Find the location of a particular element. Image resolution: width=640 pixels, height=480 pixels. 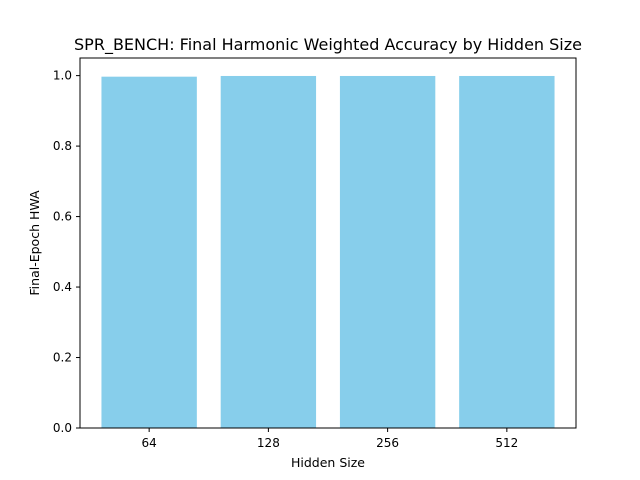

y-tick-label: 0.6 is located at coordinates (62, 217).